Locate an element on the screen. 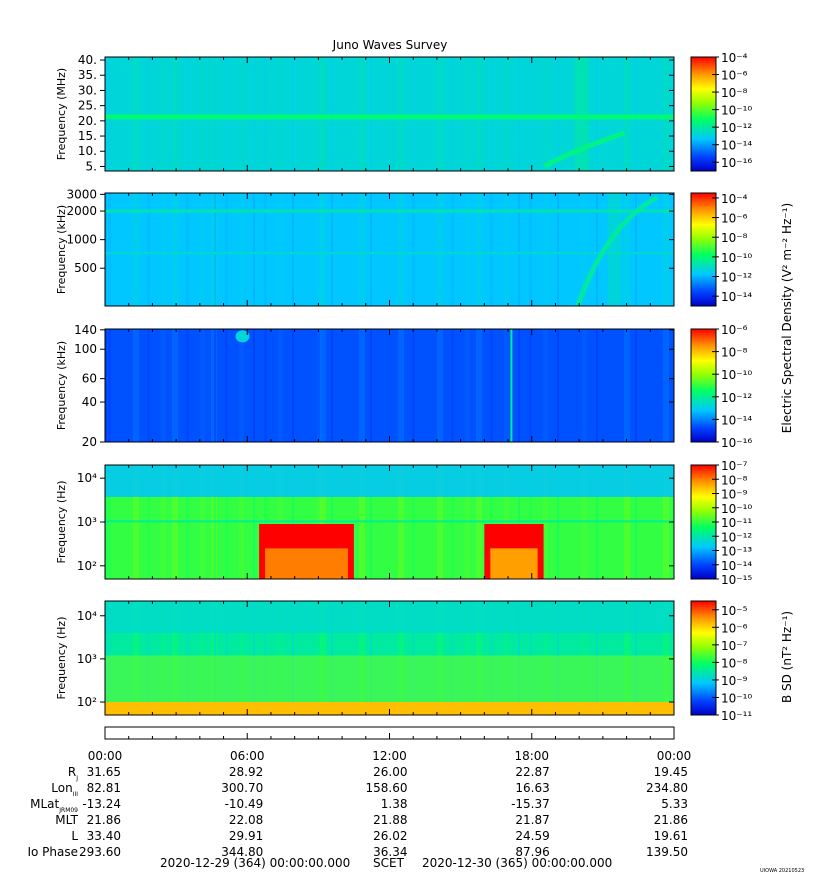  ephemeris-value: 87.96 is located at coordinates (532, 852).